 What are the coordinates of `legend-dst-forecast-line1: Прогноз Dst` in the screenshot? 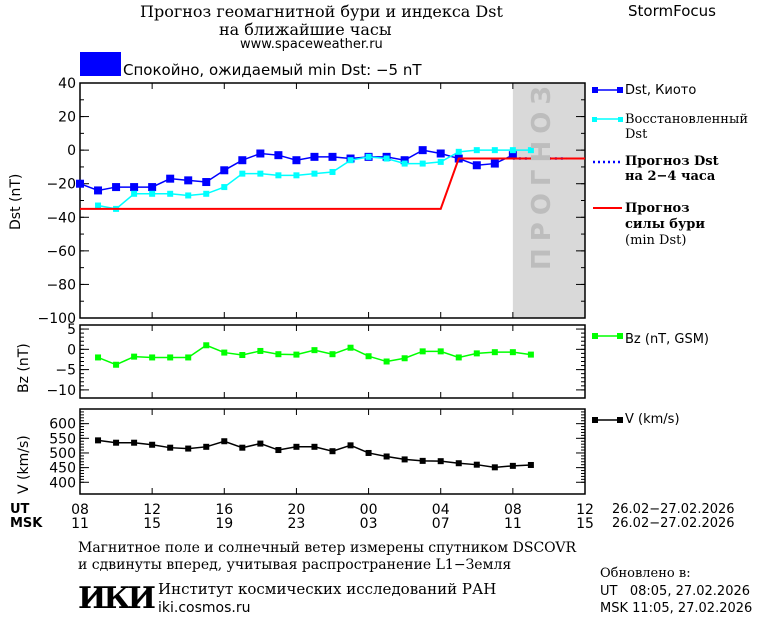 It's located at (672, 161).